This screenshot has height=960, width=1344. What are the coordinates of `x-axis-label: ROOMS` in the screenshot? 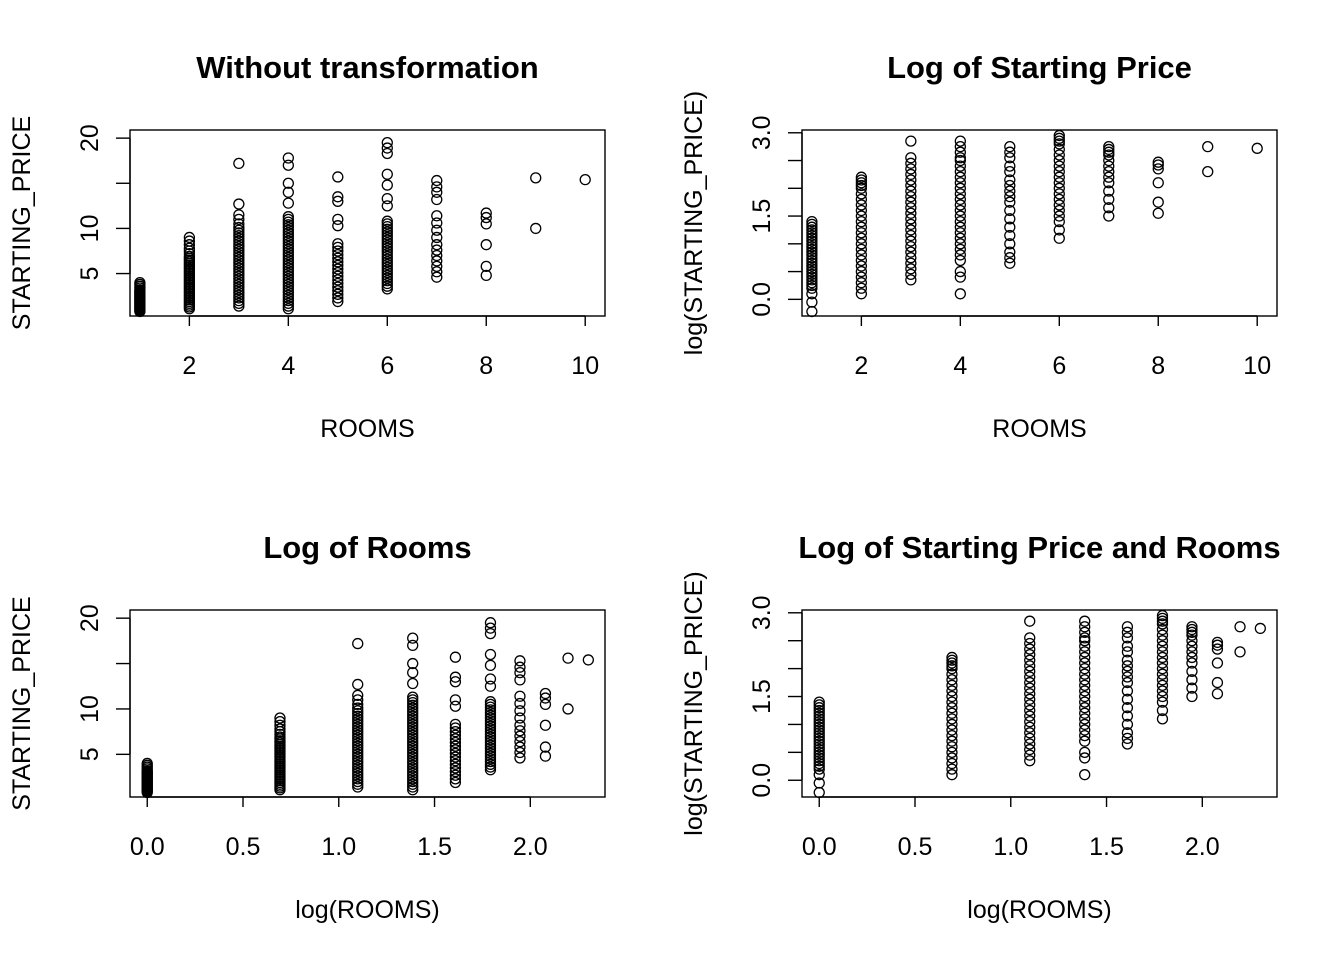 It's located at (367, 429).